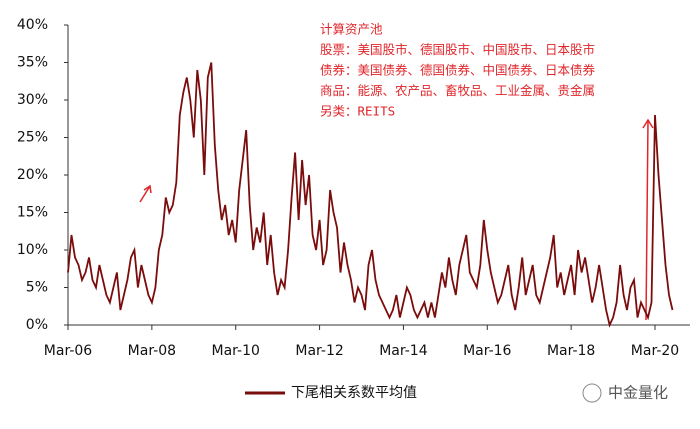 This screenshot has width=700, height=429. Describe the element at coordinates (351, 29) in the screenshot. I see `annotation: 计算资产池` at that location.